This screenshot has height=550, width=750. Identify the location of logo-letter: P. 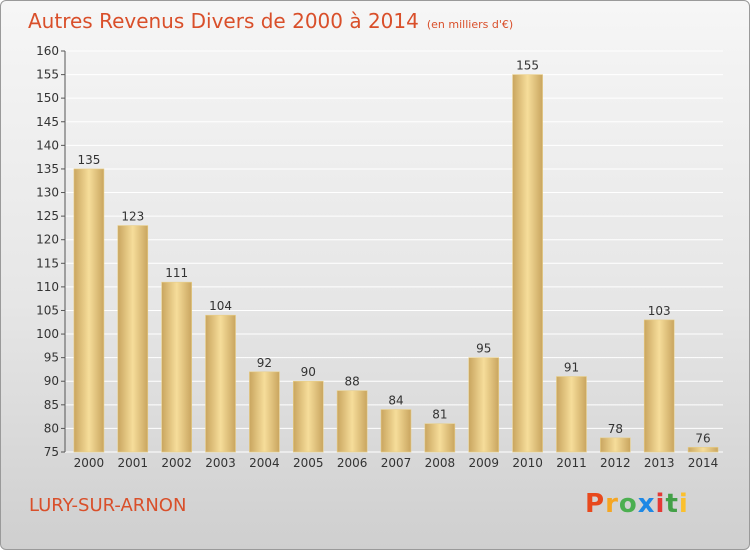
(595, 504).